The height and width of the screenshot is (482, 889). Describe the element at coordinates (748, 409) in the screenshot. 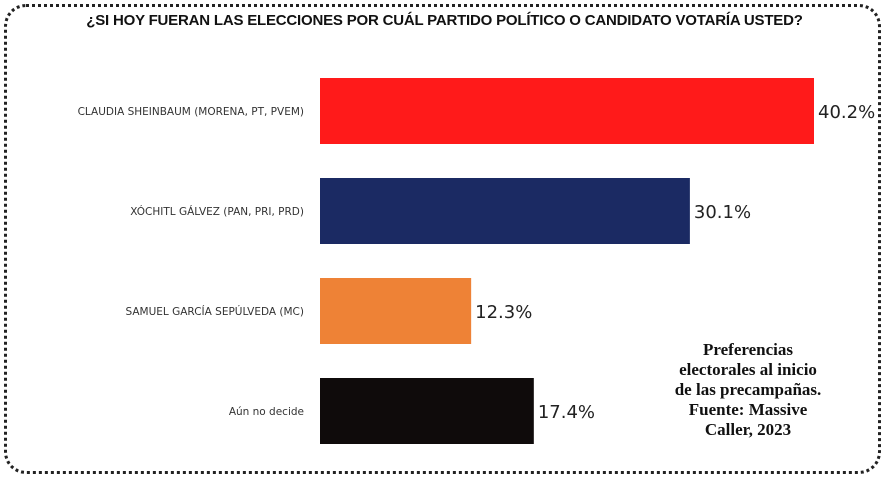

I see `note-line-4: Fuente: Massive` at that location.